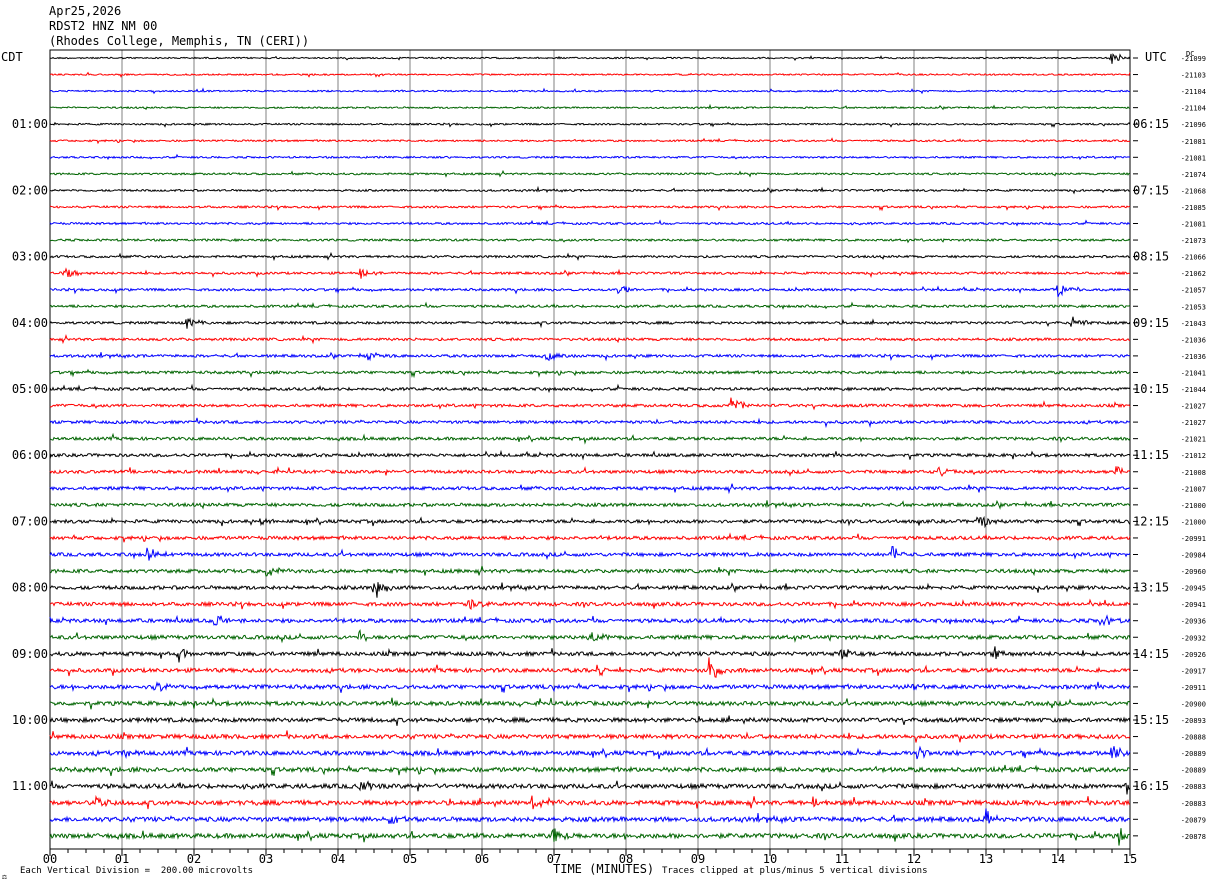  Describe the element at coordinates (1193, 638) in the screenshot. I see `dc-offset-label: -20932` at that location.